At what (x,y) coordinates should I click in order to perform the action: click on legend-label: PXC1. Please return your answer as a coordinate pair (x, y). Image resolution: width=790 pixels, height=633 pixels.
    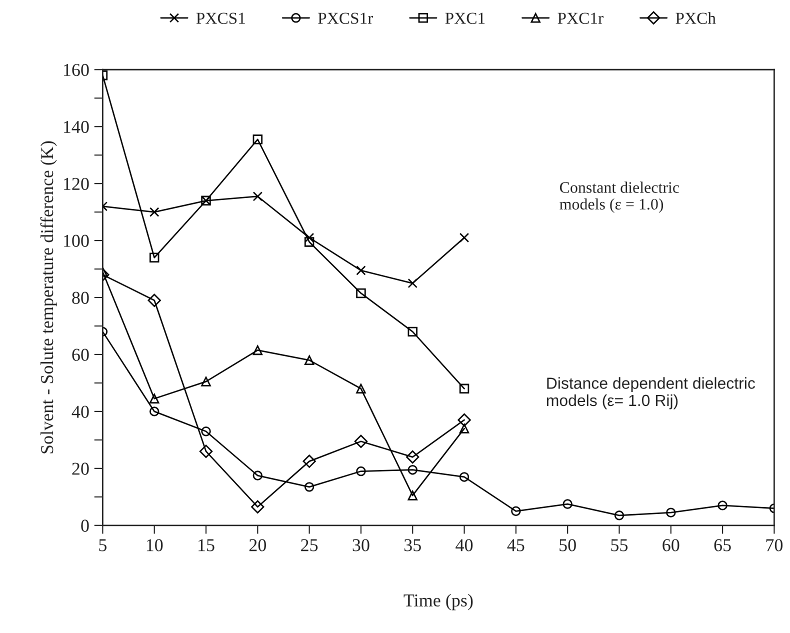
    Looking at the image, I should click on (465, 18).